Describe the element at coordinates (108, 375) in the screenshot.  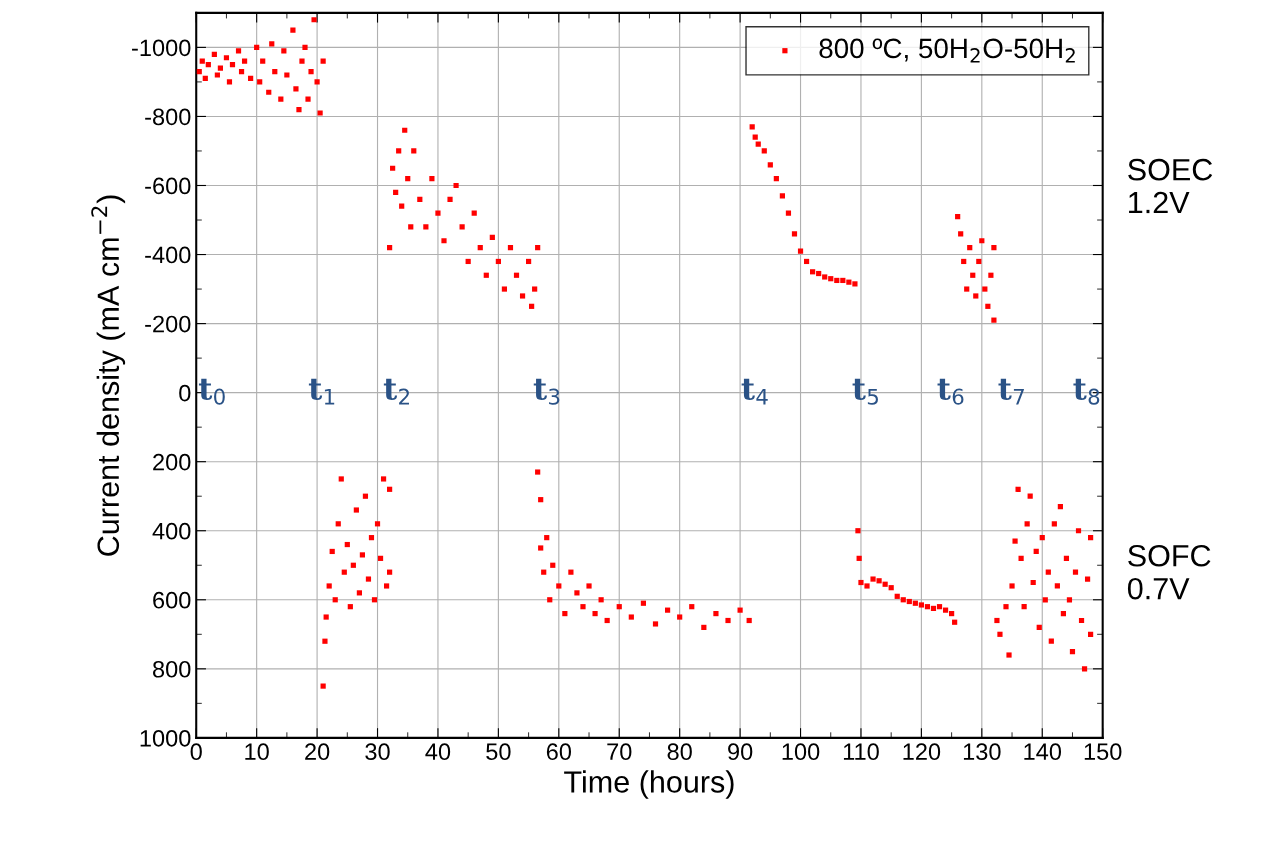
I see `y-axis-title: Current density (mA cm$^{−2}$)` at that location.